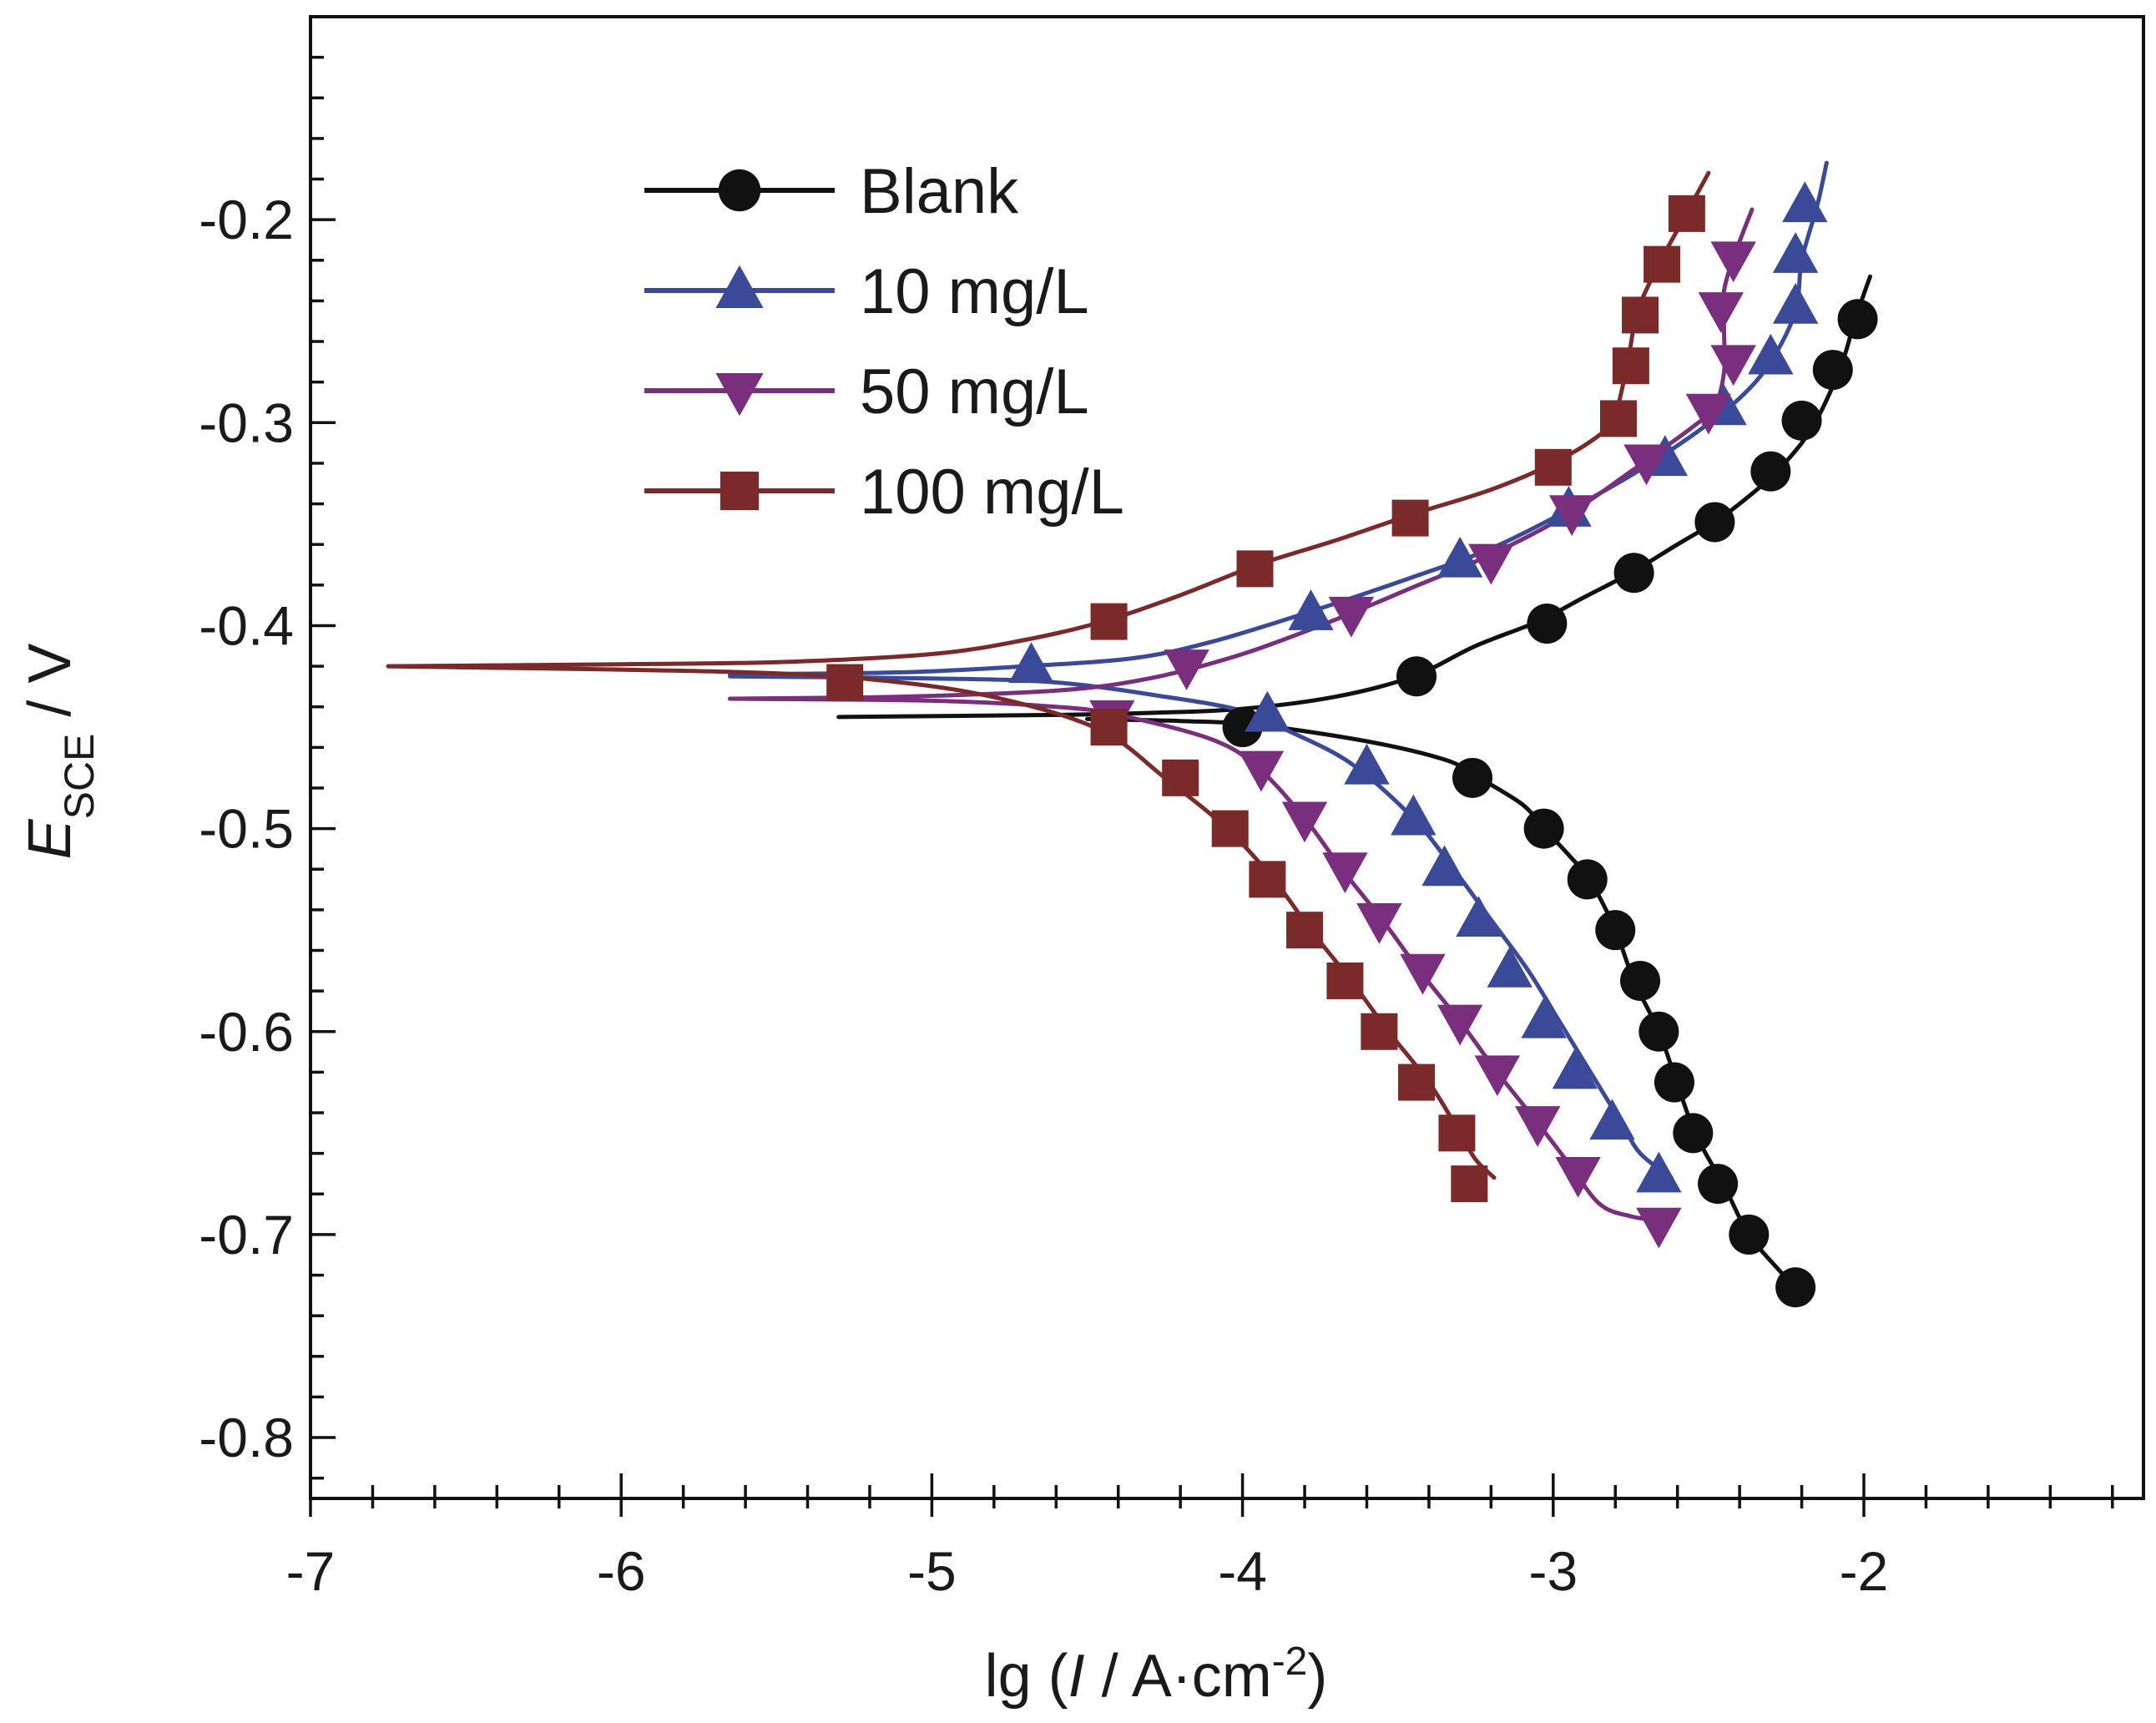  What do you see at coordinates (246, 1235) in the screenshot?
I see `y-tick-label: -0.7` at bounding box center [246, 1235].